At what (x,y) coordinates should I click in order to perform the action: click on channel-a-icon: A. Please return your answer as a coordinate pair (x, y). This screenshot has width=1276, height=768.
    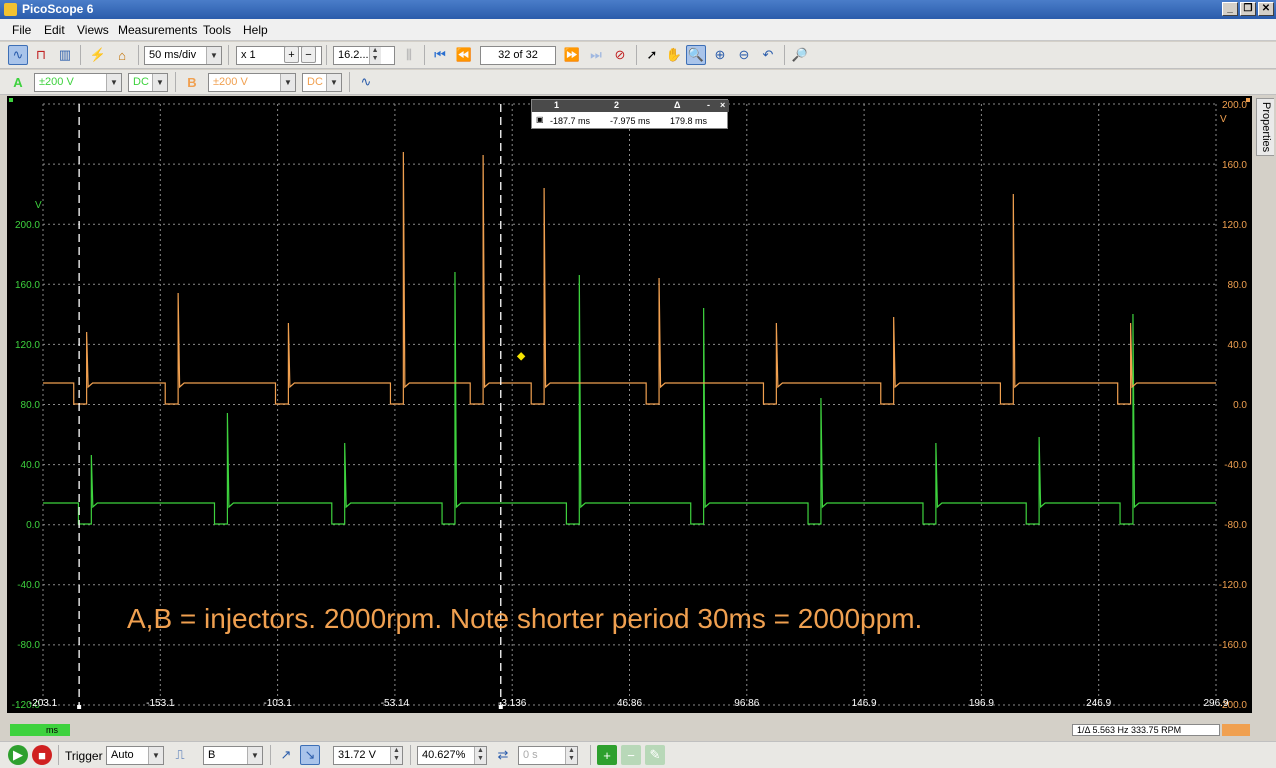
    Looking at the image, I should click on (18, 82).